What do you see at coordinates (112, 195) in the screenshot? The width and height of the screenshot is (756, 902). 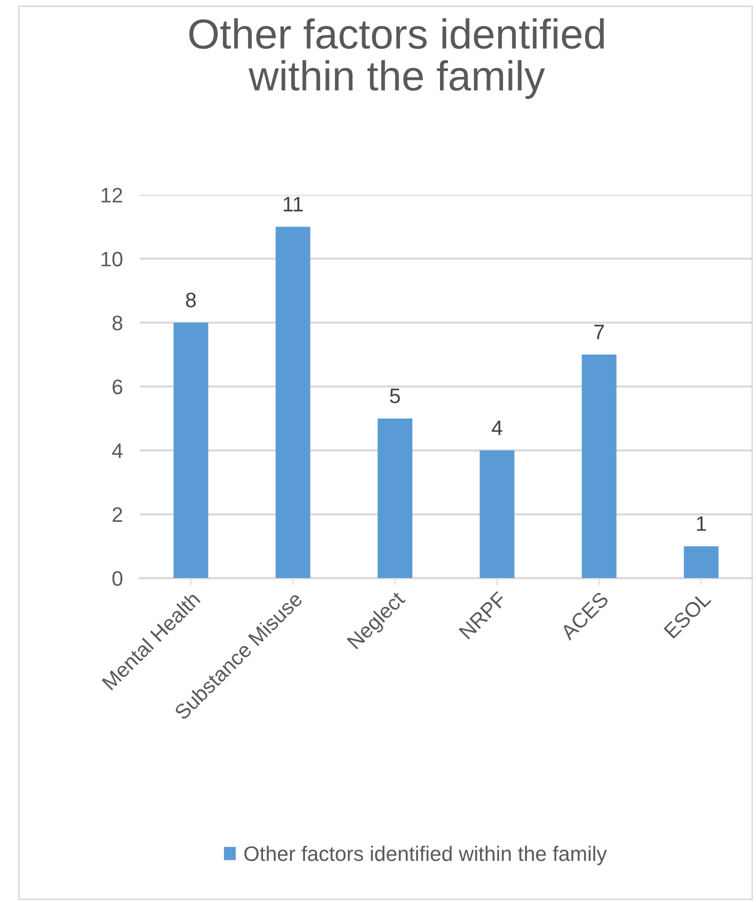 I see `y-tick-label: 12` at bounding box center [112, 195].